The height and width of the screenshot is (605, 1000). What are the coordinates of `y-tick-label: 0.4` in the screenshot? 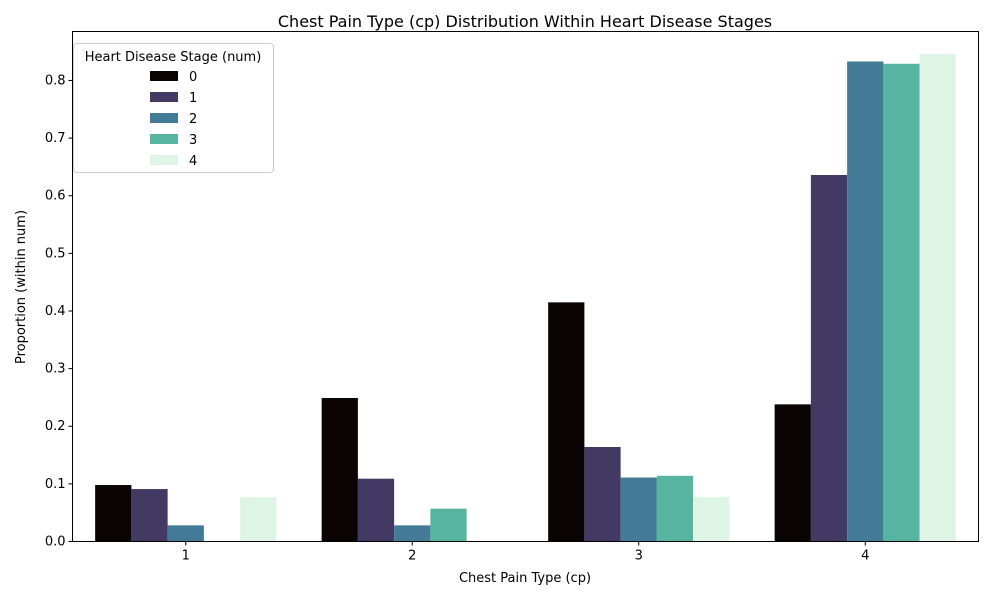 It's located at (55, 311).